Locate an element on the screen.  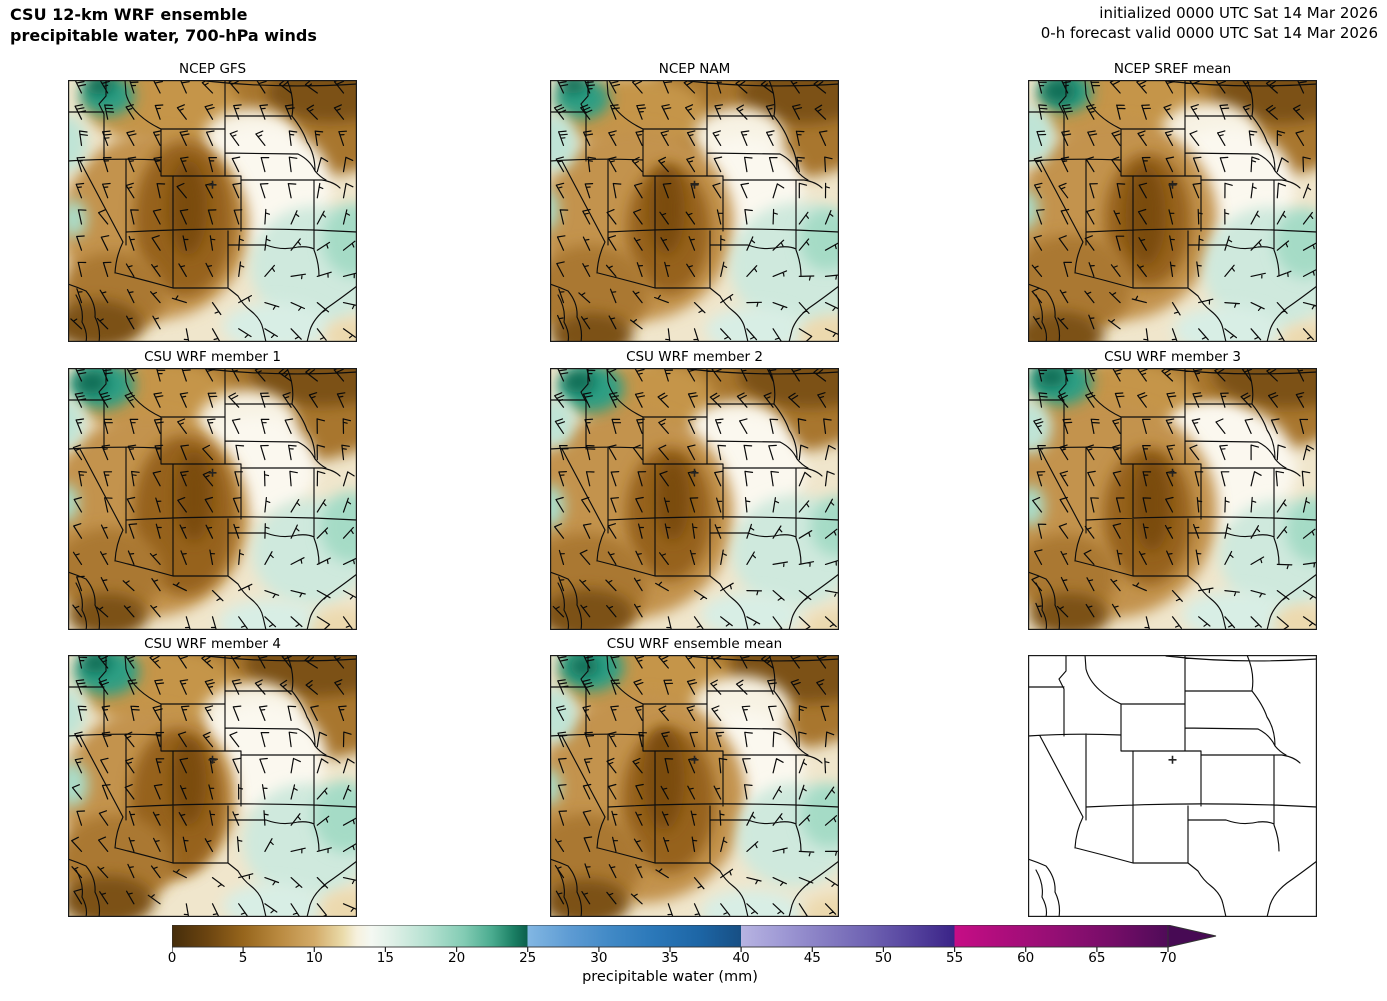
colorbar-tick-label: 20 is located at coordinates (457, 958).